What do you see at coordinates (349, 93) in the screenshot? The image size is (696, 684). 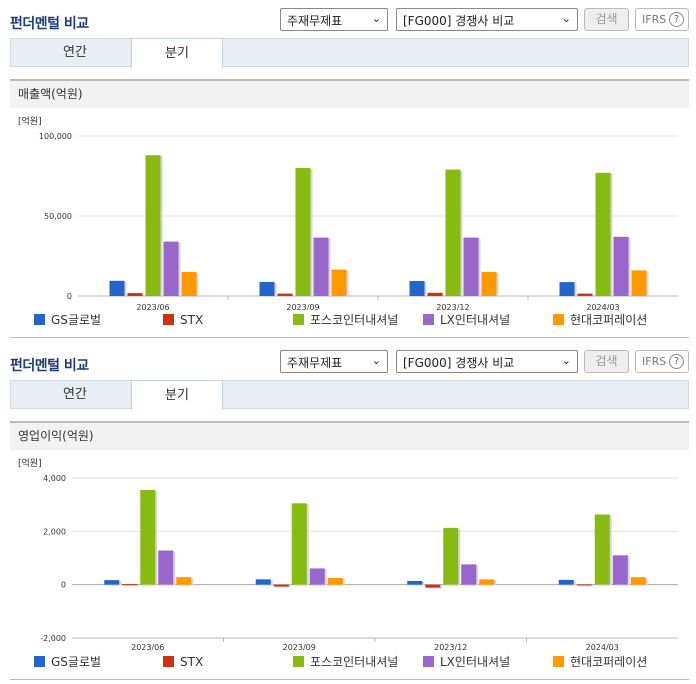 I see `chart-subheader: 매출액(억원)` at bounding box center [349, 93].